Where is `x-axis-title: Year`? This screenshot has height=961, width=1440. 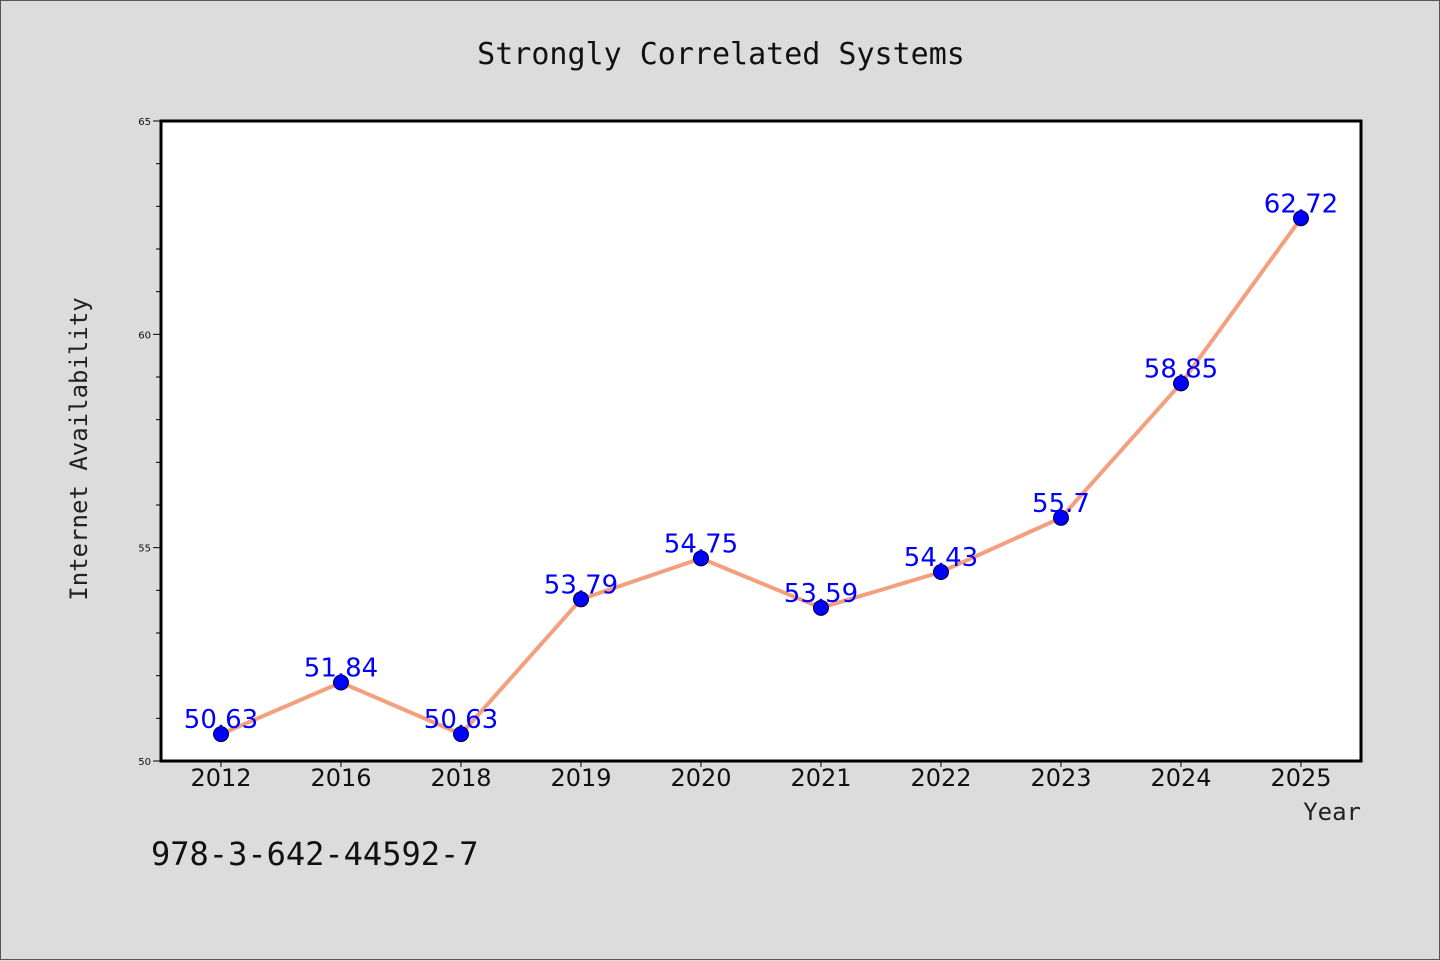 x-axis-title: Year is located at coordinates (1332, 812).